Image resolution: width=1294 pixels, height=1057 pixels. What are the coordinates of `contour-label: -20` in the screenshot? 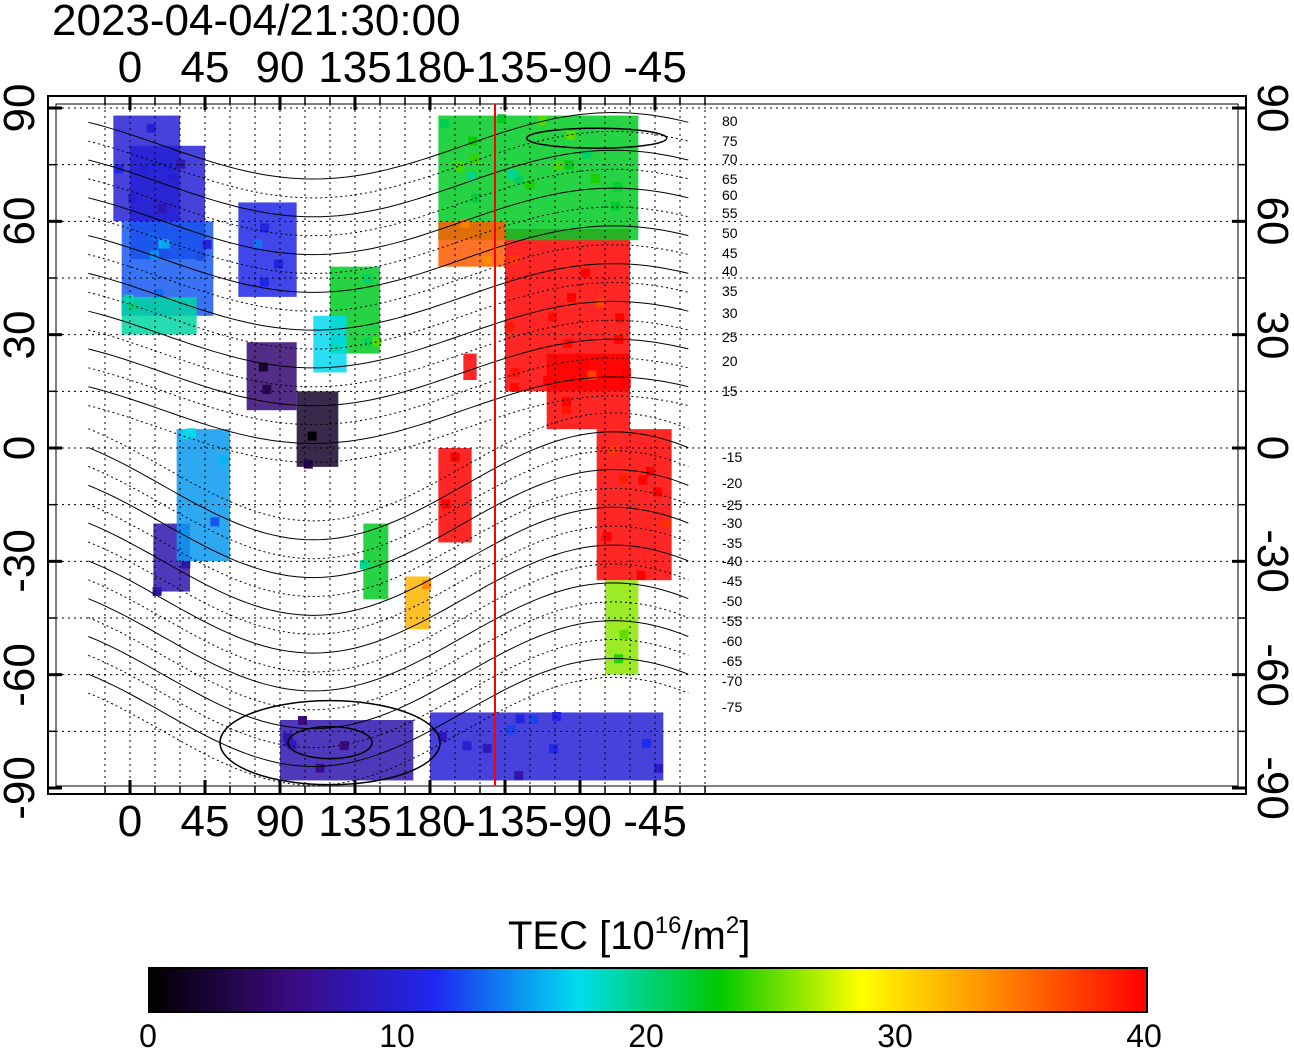 It's located at (732, 483).